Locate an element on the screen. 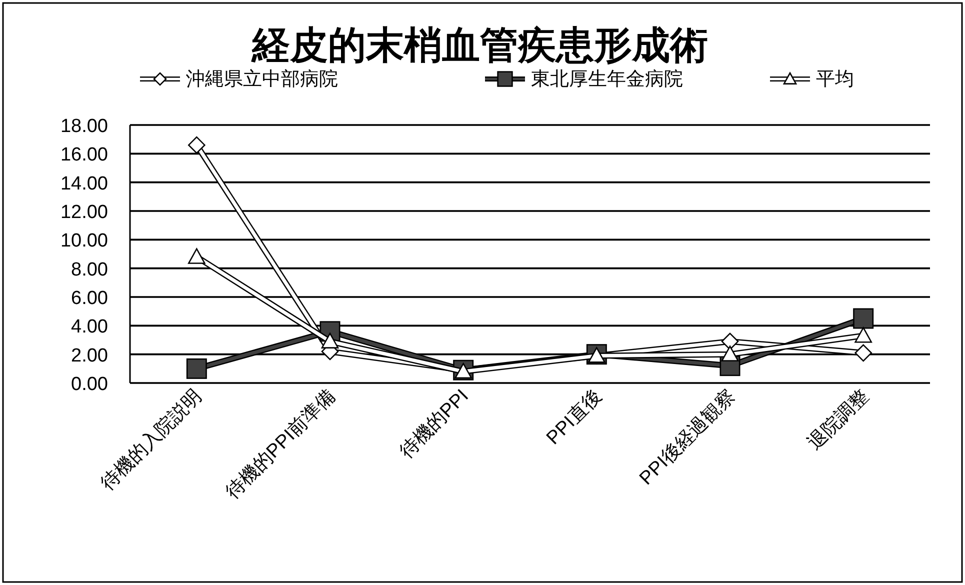 This screenshot has height=585, width=965. y-tick-label: 10.00 is located at coordinates (84, 241).